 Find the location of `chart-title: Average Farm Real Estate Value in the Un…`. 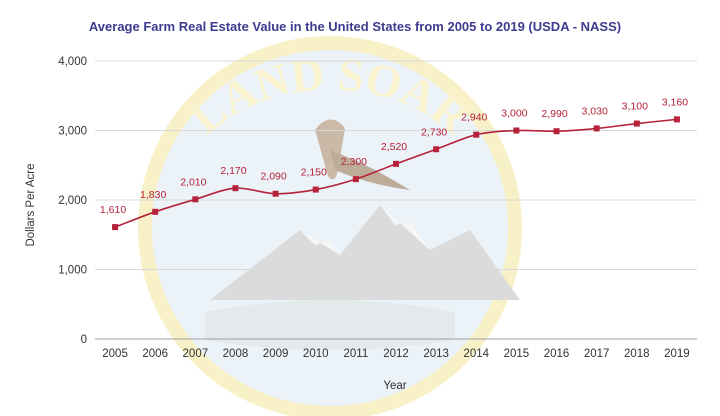

chart-title: Average Farm Real Estate Value in the Un… is located at coordinates (355, 26).